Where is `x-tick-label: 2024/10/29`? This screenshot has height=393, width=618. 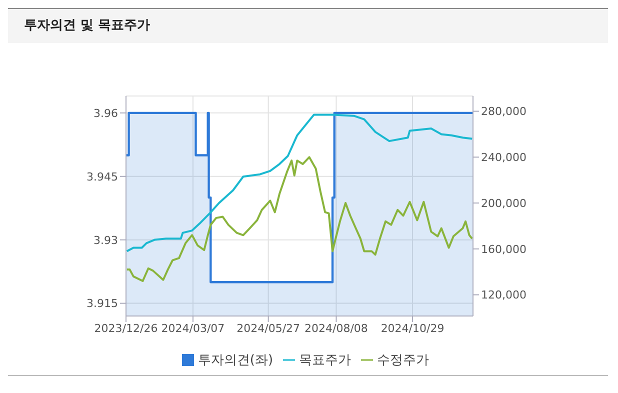 x-tick-label: 2024/10/29 is located at coordinates (412, 328).